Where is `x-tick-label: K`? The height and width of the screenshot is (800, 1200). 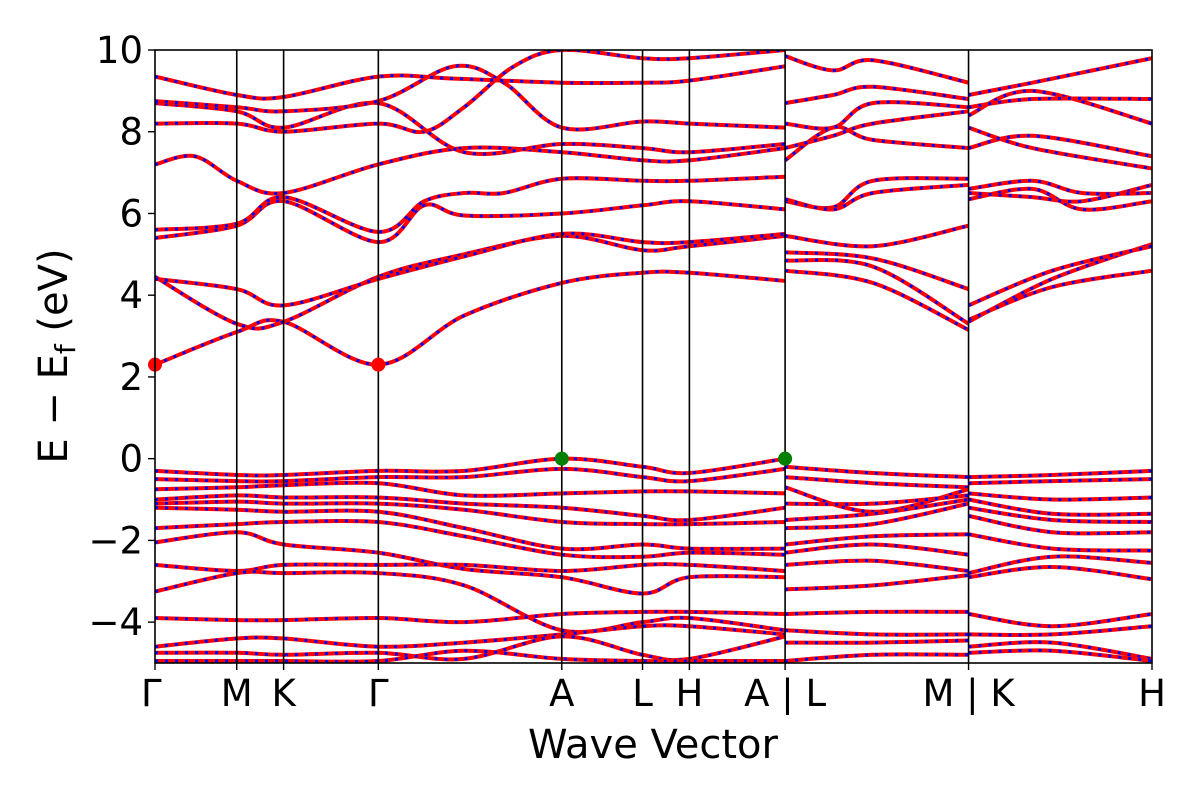
x-tick-label: K is located at coordinates (284, 693).